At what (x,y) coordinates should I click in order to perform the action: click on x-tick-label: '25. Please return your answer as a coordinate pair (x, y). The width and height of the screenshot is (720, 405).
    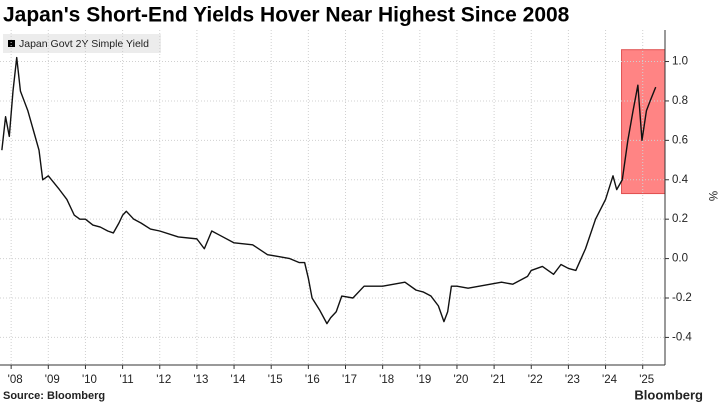
    Looking at the image, I should click on (646, 380).